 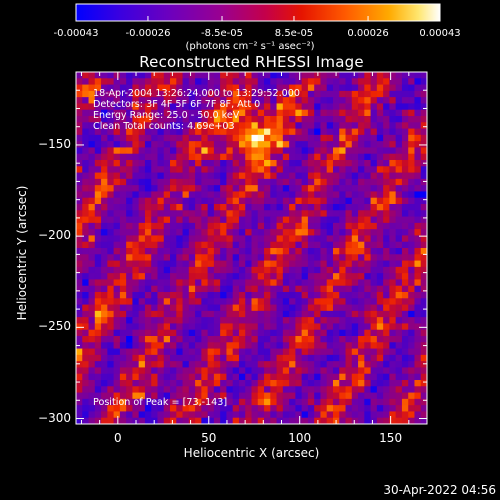 I want to click on x-tick-label: 100, so click(x=300, y=438).